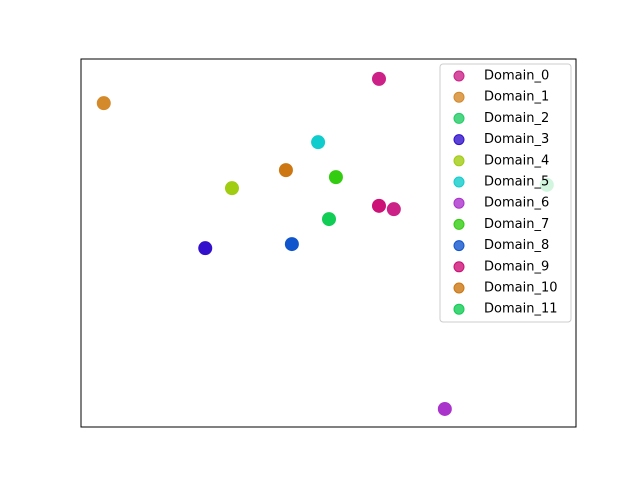 This screenshot has width=640, height=484. Describe the element at coordinates (516, 182) in the screenshot. I see `legend-label: Domain_5` at that location.